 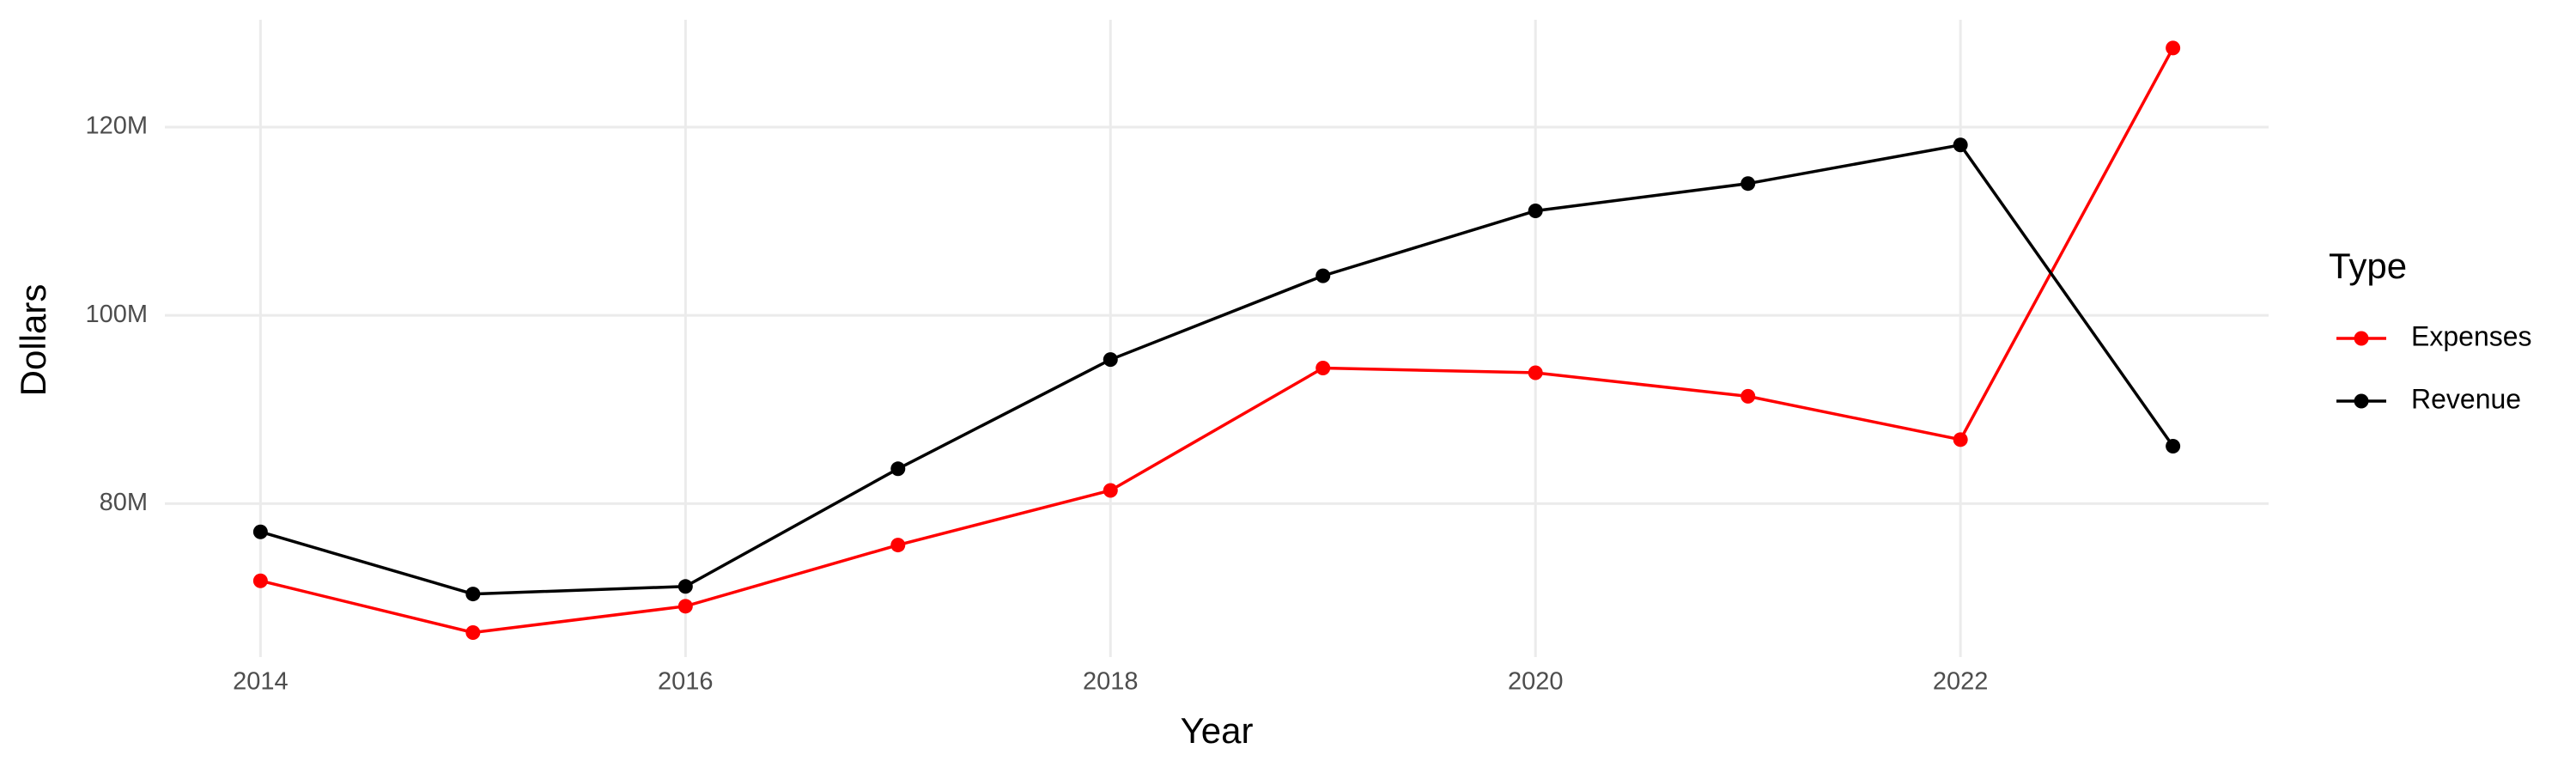 I want to click on x-tick-label: 2016, so click(x=686, y=682).